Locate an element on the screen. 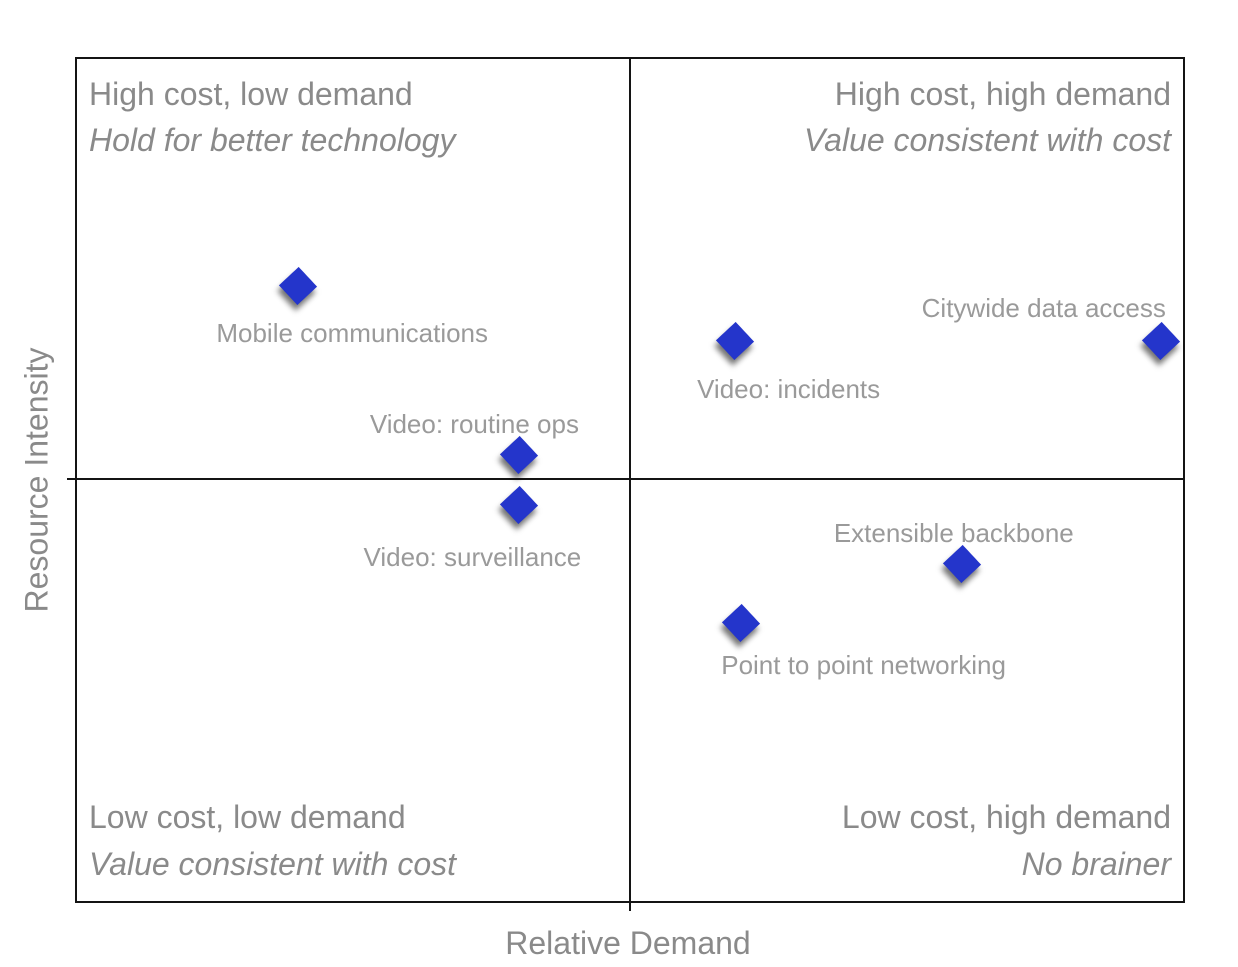 The image size is (1238, 967). quadrant-title: Low cost, low demand is located at coordinates (247, 817).